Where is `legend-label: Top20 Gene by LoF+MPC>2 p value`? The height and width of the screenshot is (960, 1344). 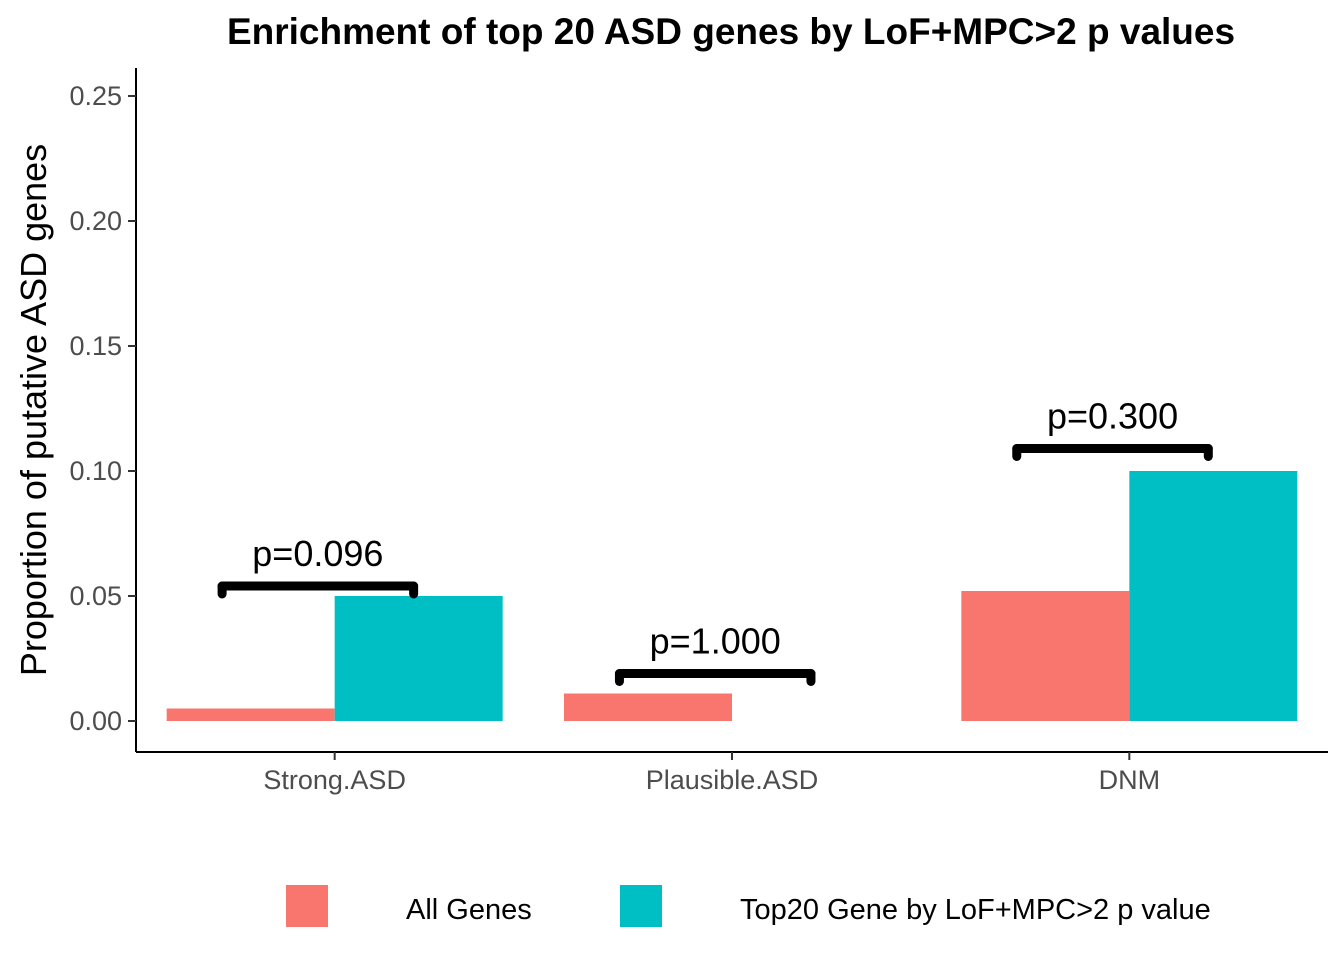
legend-label: Top20 Gene by LoF+MPC>2 p value is located at coordinates (975, 910).